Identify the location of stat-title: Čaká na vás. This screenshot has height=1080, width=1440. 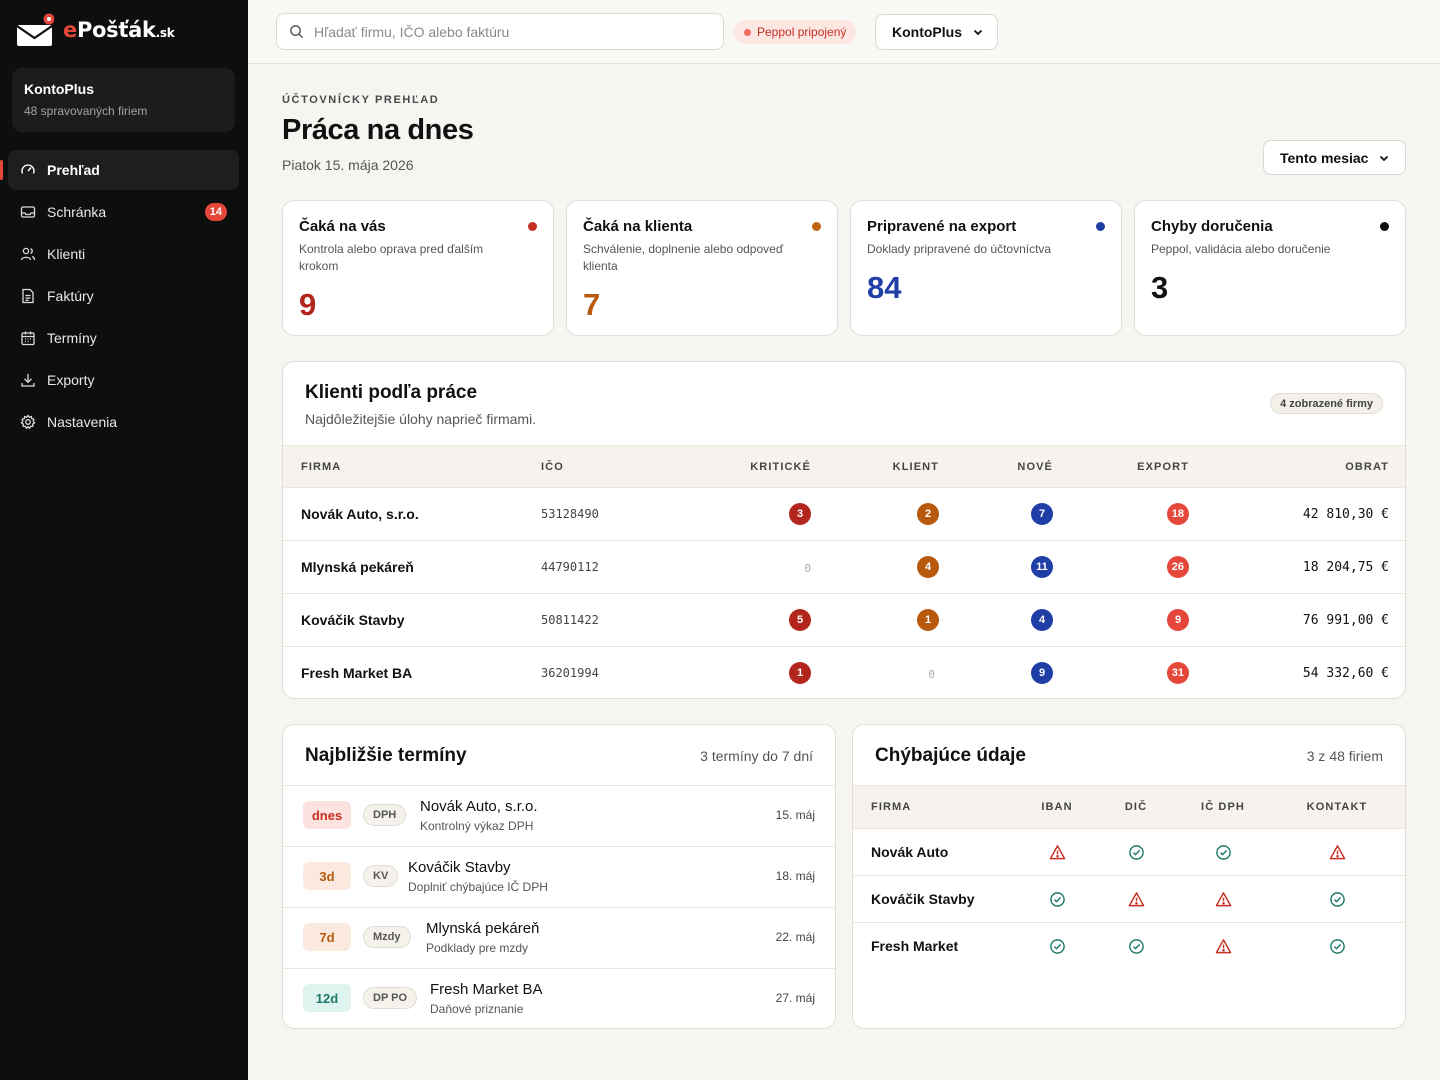
(342, 226).